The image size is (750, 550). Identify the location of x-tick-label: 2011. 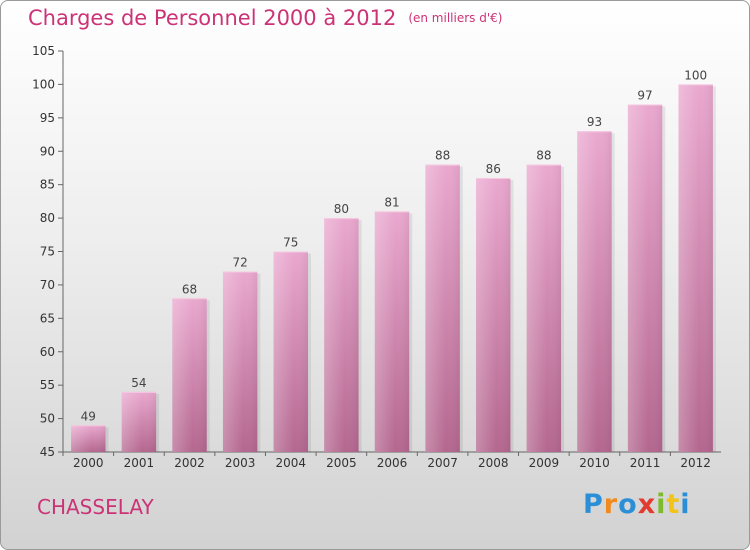
(645, 463).